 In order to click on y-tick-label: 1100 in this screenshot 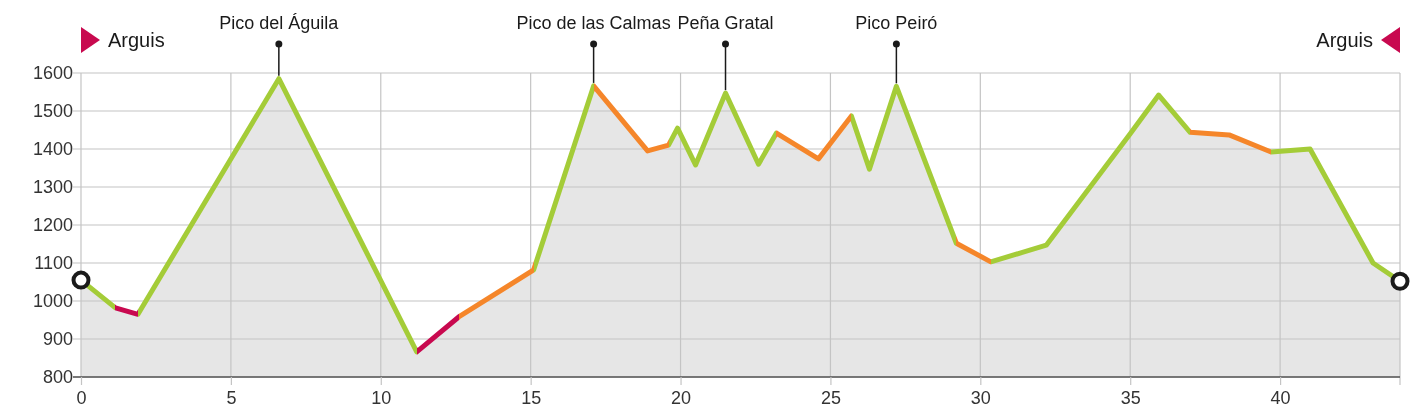, I will do `click(53, 263)`.